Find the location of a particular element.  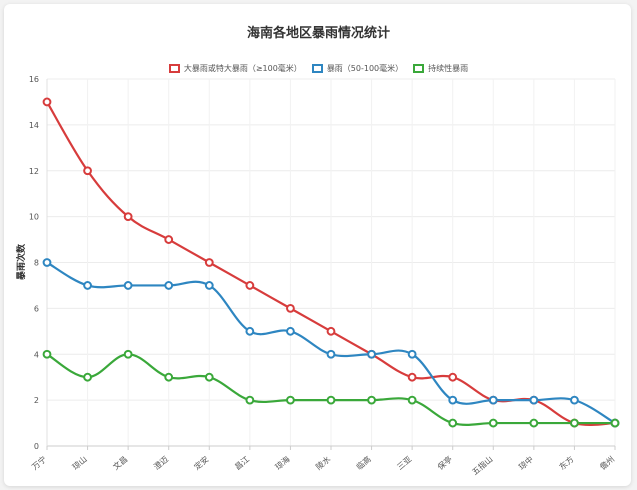

legend-label: 暴雨（50-100毫米） is located at coordinates (365, 68).